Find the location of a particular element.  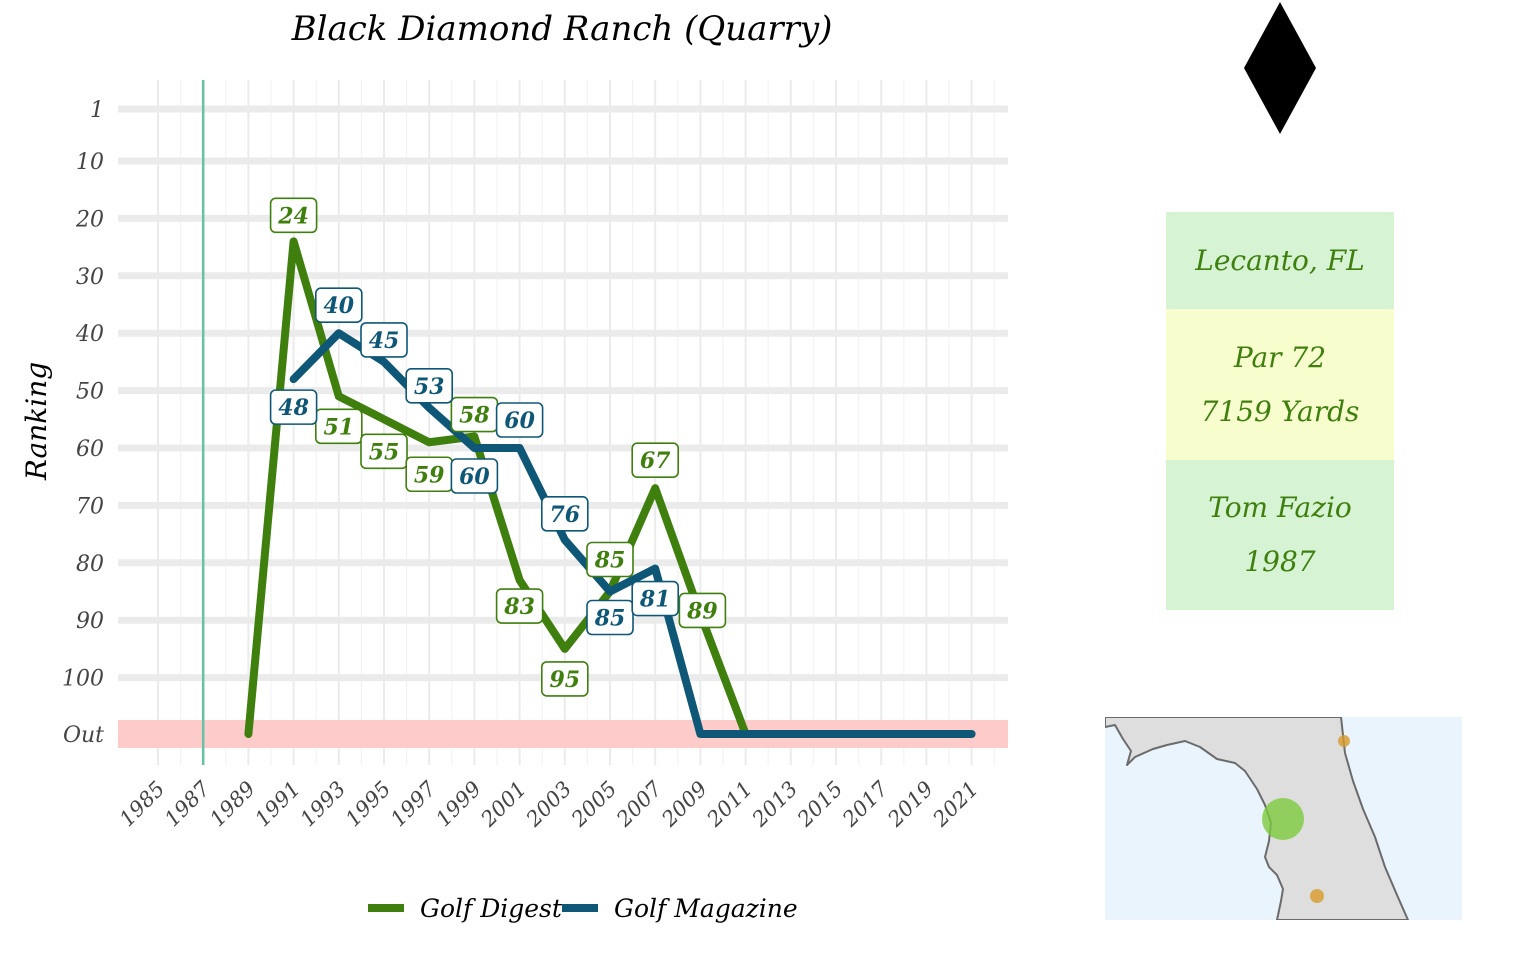

x-tick-label: 2001 is located at coordinates (503, 804).